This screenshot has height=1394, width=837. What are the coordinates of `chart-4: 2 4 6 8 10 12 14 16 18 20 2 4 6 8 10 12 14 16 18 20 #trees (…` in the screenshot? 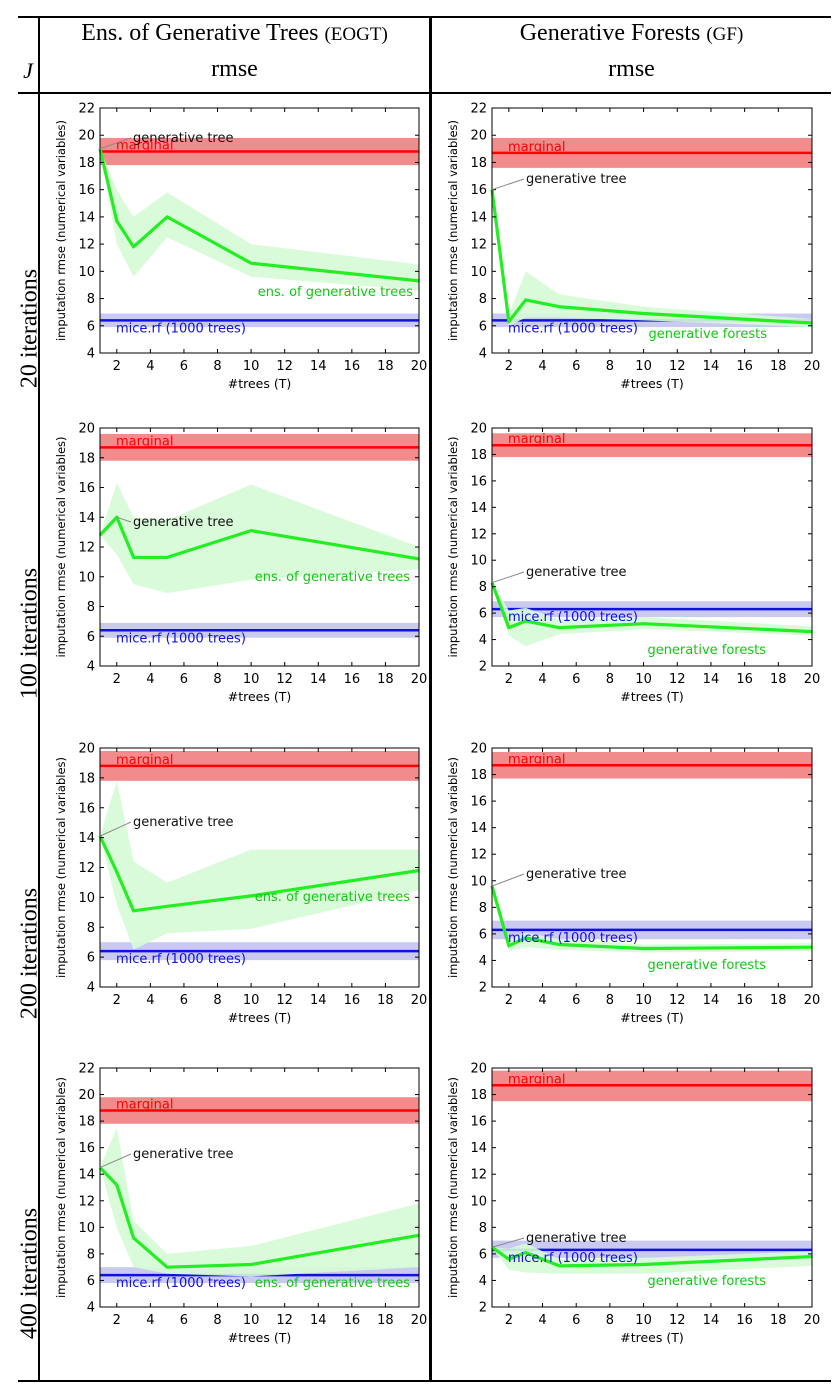 It's located at (633, 563).